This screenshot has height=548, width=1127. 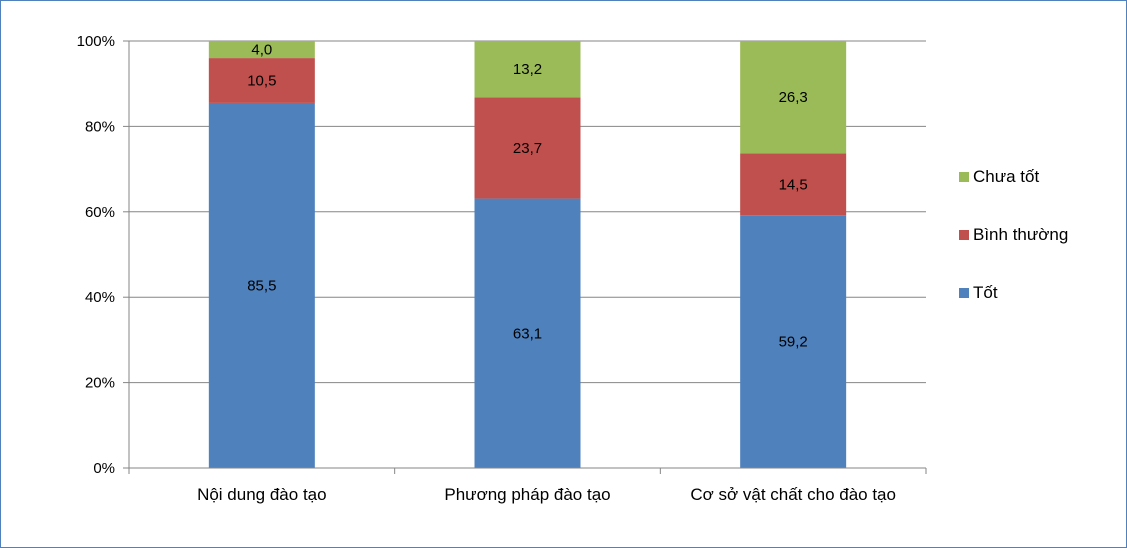 I want to click on data-label-binh-thuong-phuong-phap-dao-tao: 23,7, so click(x=527, y=148).